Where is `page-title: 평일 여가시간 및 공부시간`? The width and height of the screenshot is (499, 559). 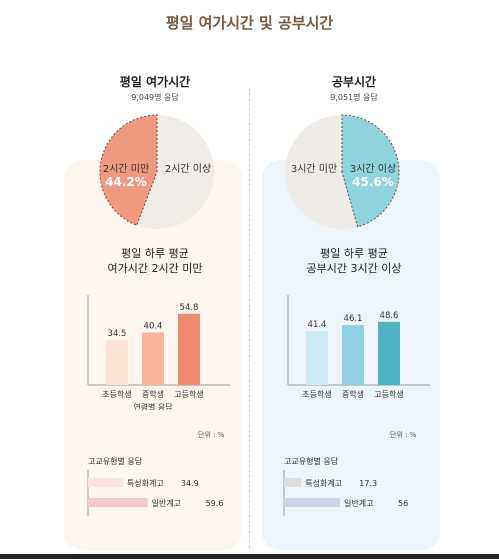 page-title: 평일 여가시간 및 공부시간 is located at coordinates (249, 23).